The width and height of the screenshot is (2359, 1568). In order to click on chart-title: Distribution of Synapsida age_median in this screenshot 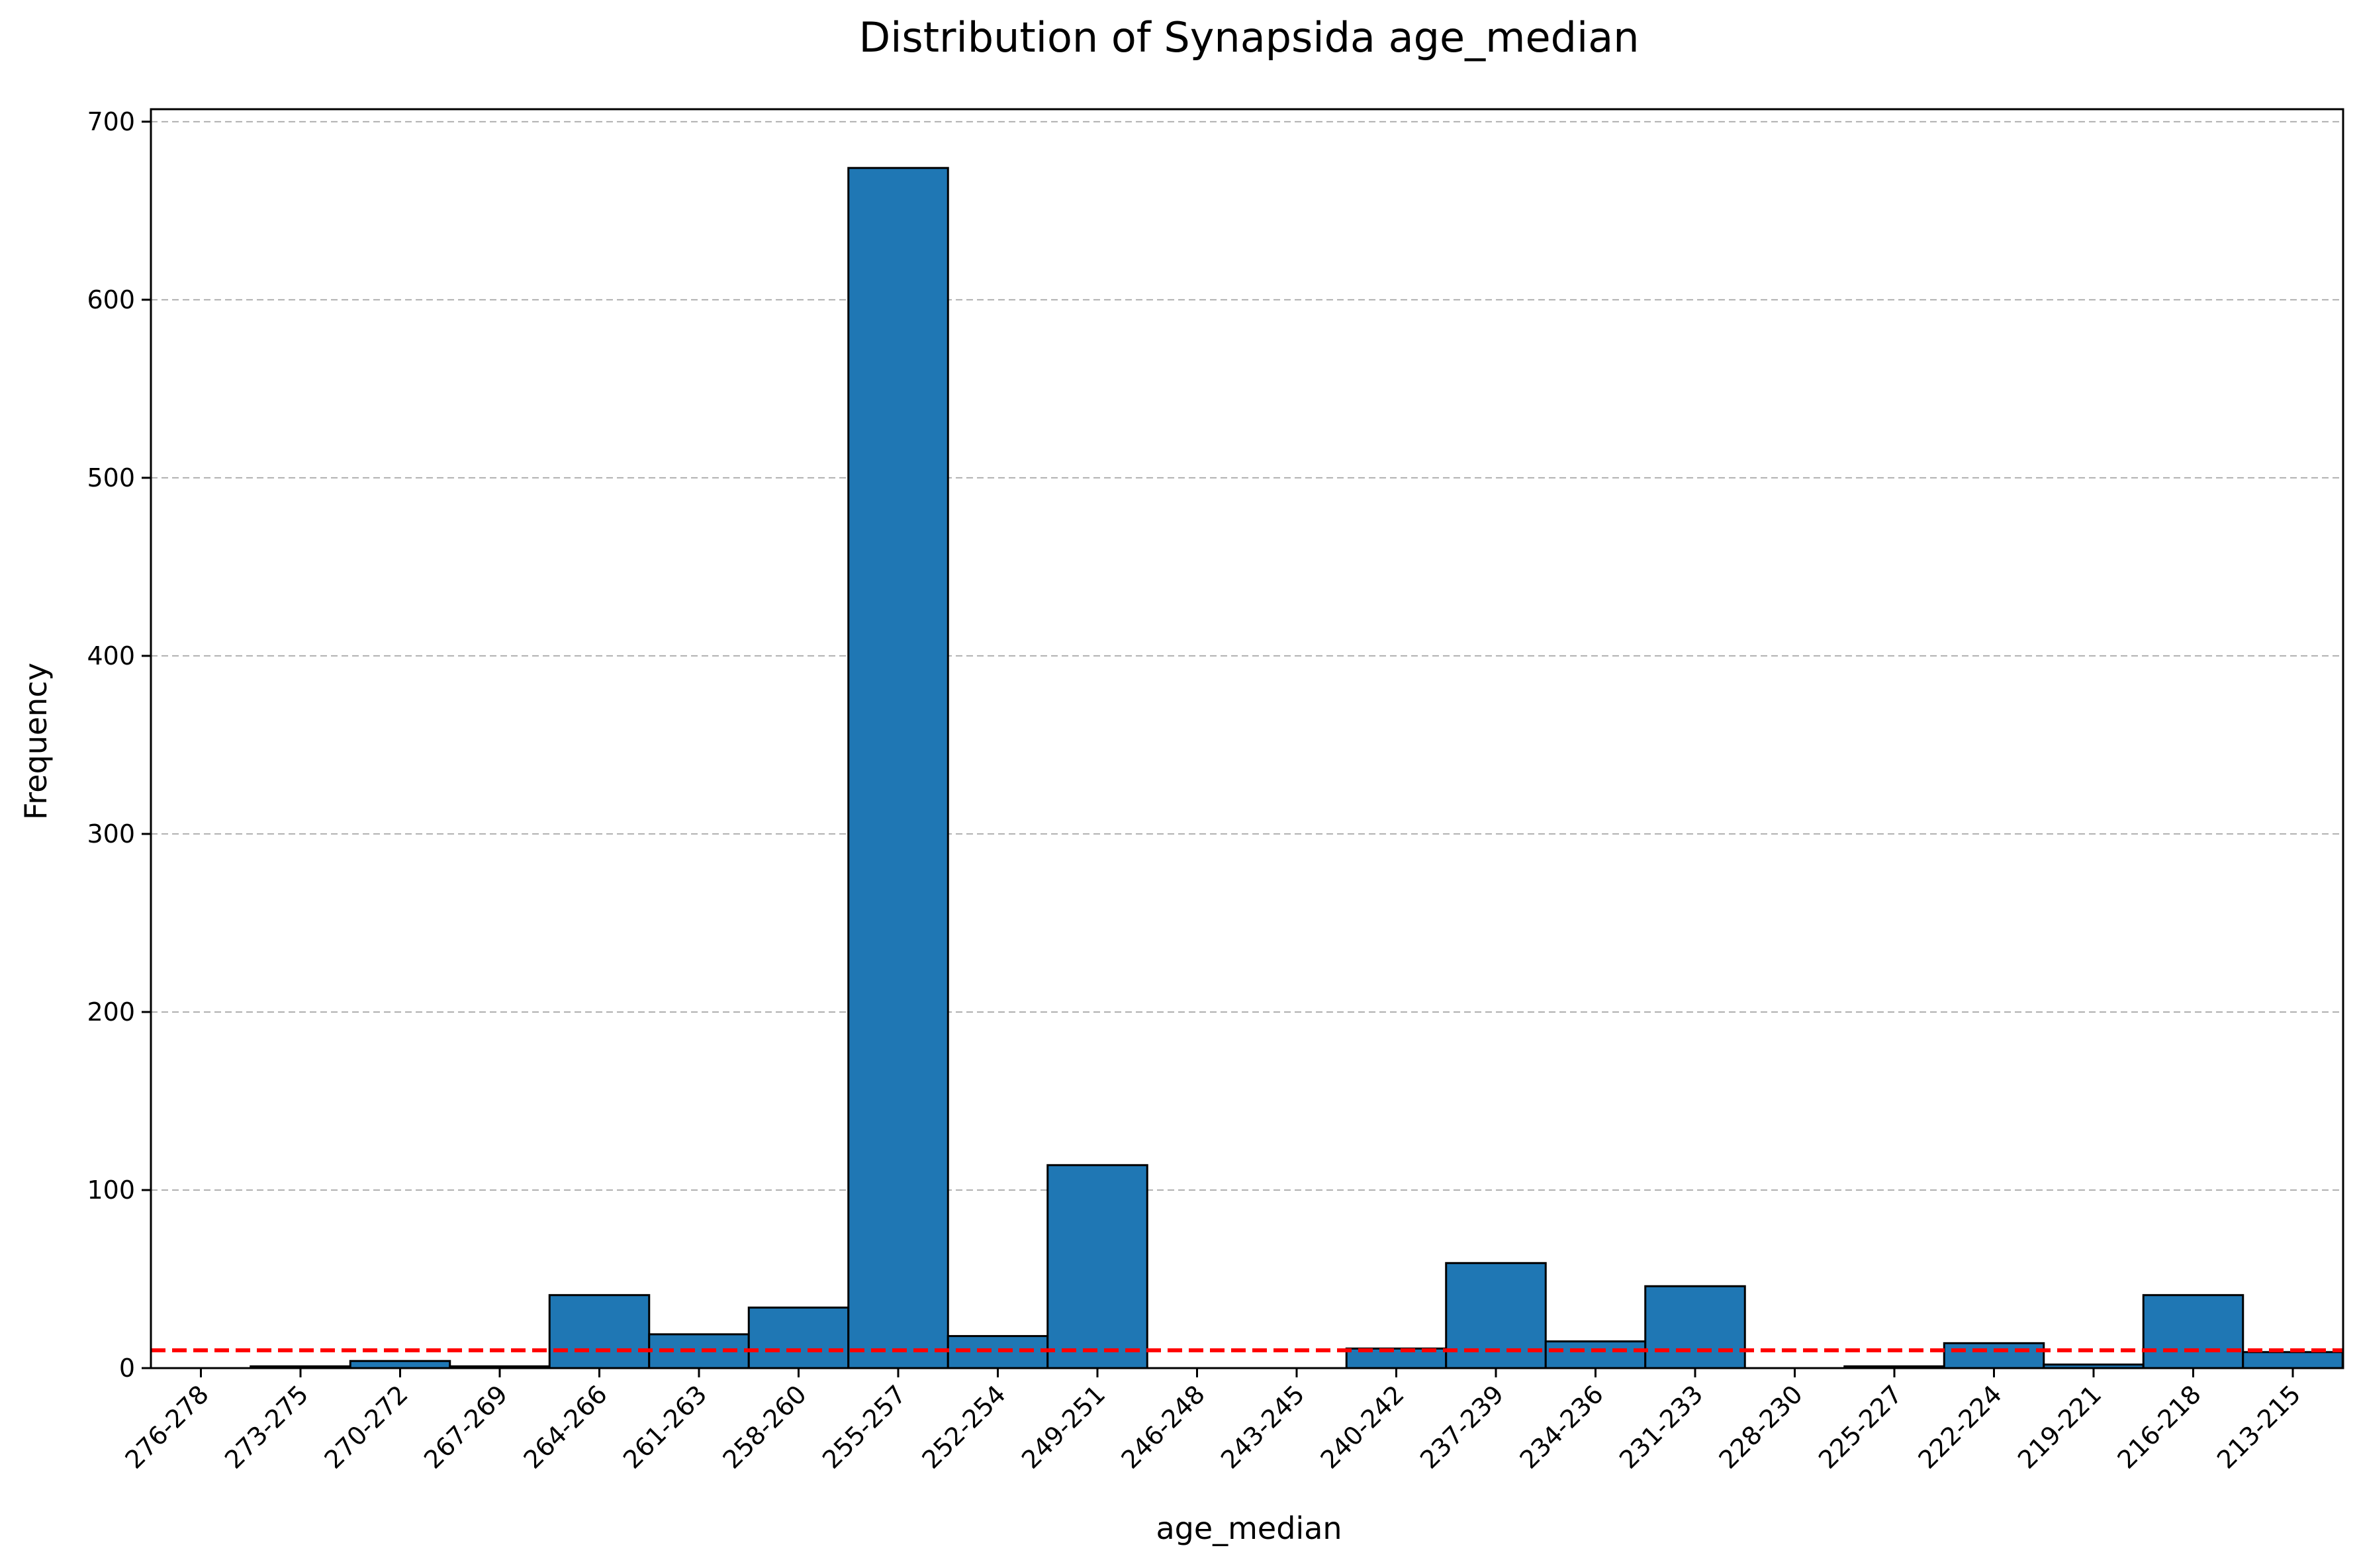, I will do `click(1248, 37)`.